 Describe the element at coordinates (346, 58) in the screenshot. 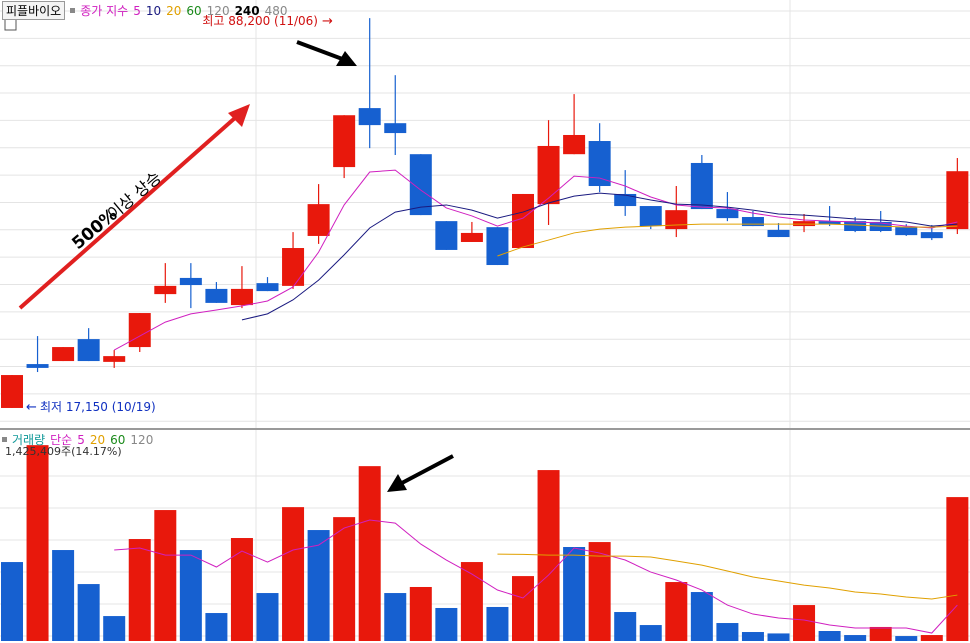

I see `pointer-arrow-head` at that location.